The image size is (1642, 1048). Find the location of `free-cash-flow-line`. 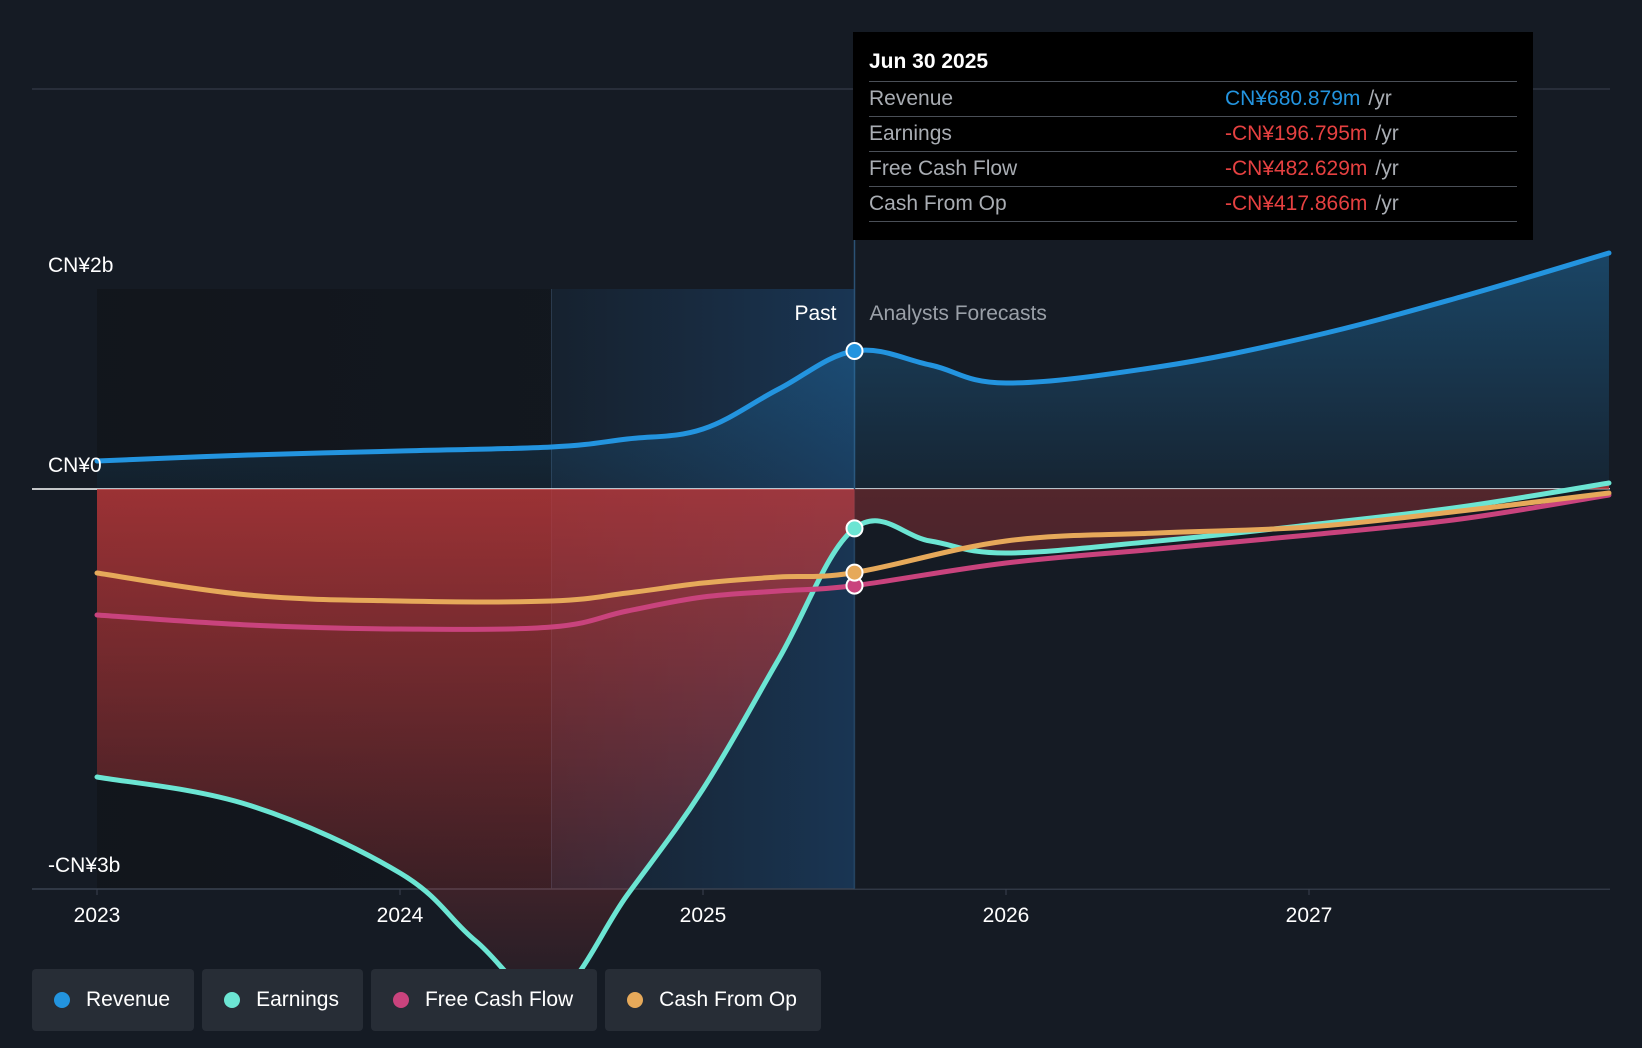

free-cash-flow-line is located at coordinates (853, 562).